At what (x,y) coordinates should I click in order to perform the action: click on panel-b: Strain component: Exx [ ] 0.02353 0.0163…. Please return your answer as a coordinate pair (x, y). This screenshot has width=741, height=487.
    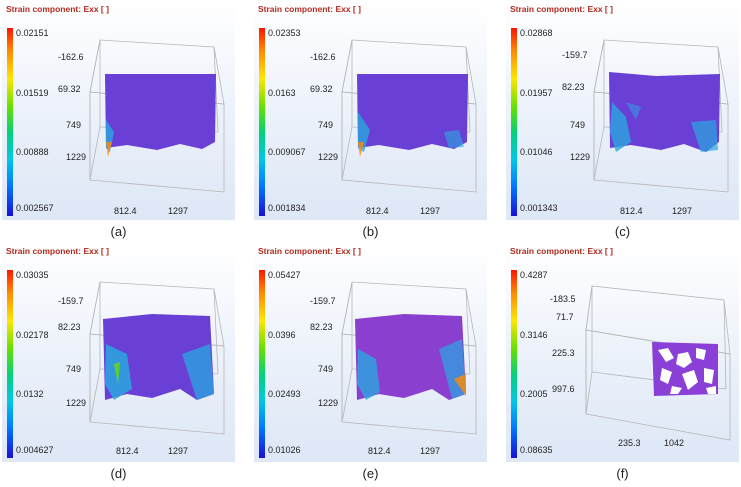
    Looking at the image, I should click on (370, 111).